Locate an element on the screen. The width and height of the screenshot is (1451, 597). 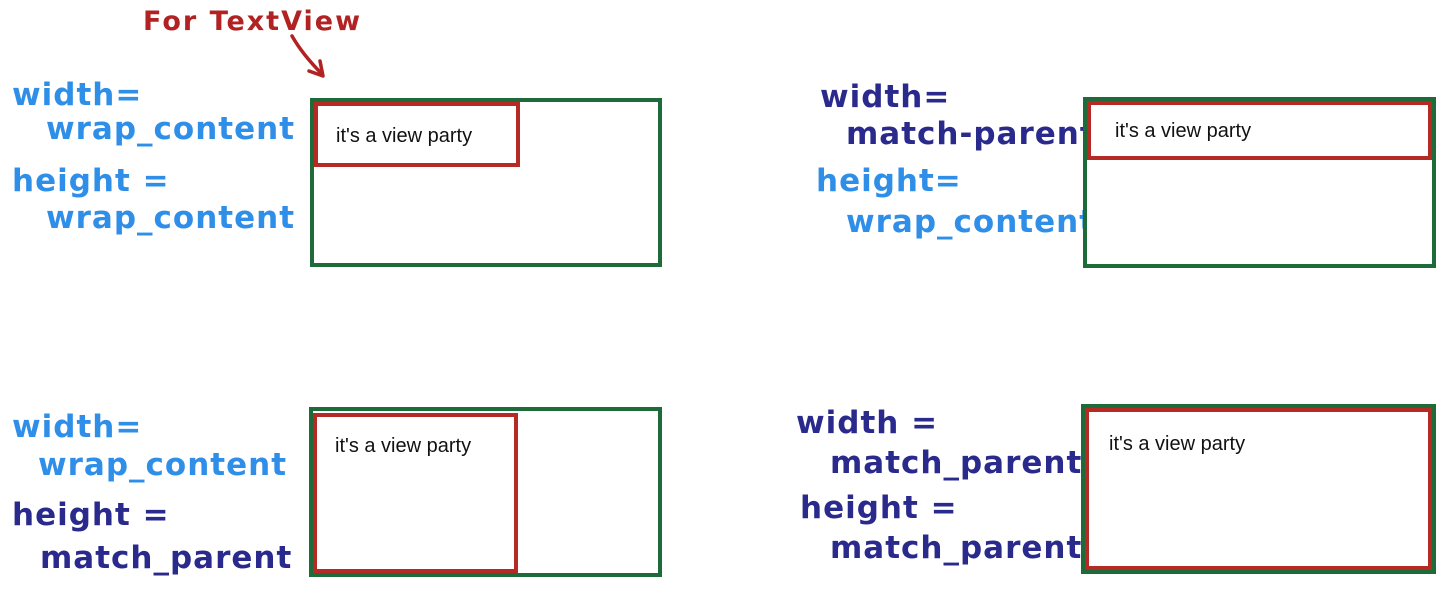
annotation-for-textview: For TextView is located at coordinates (253, 21).